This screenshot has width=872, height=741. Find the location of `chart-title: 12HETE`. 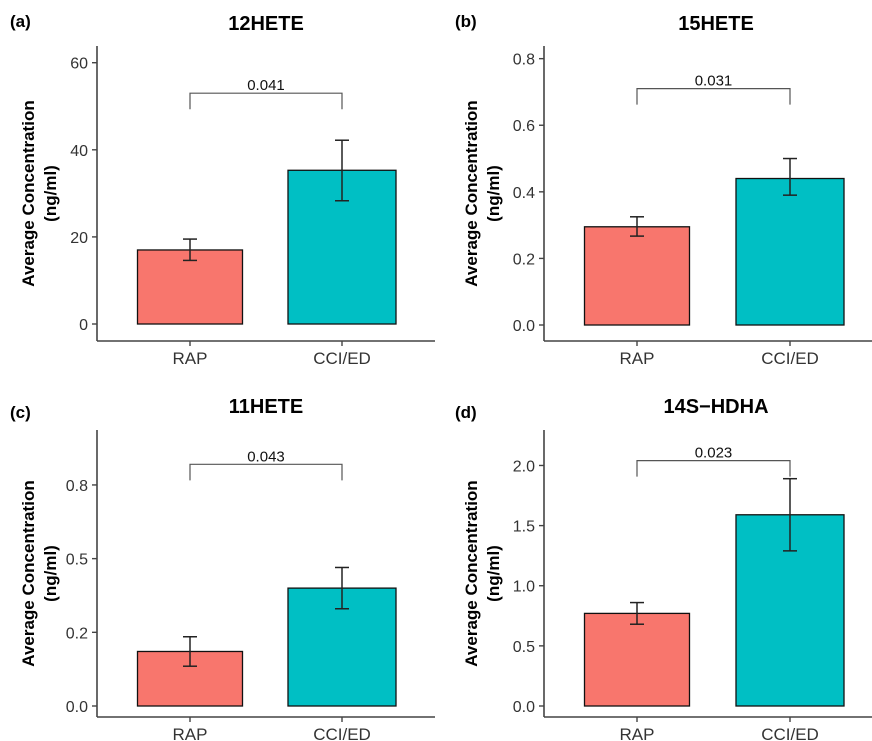

chart-title: 12HETE is located at coordinates (266, 24).